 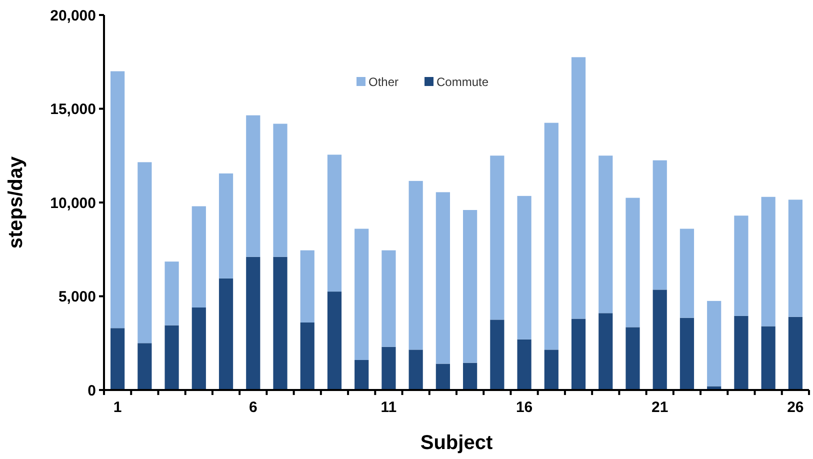 What do you see at coordinates (73, 15) in the screenshot?
I see `y-tick-label: 20,000` at bounding box center [73, 15].